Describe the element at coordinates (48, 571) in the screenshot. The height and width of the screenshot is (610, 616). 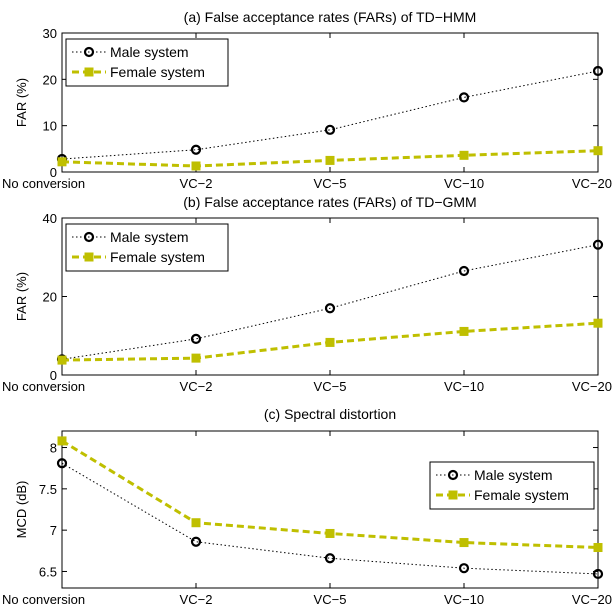
I see `y-tick-label: 6.5` at that location.